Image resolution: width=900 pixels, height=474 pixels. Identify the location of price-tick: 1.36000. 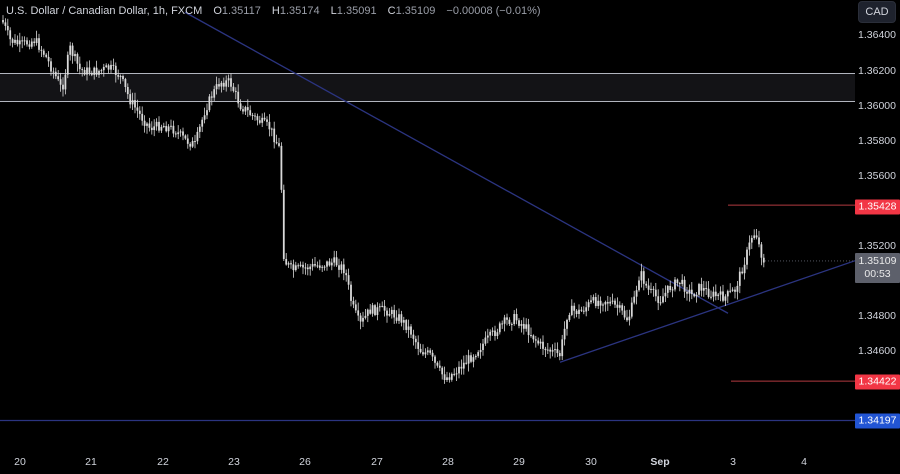
(877, 106).